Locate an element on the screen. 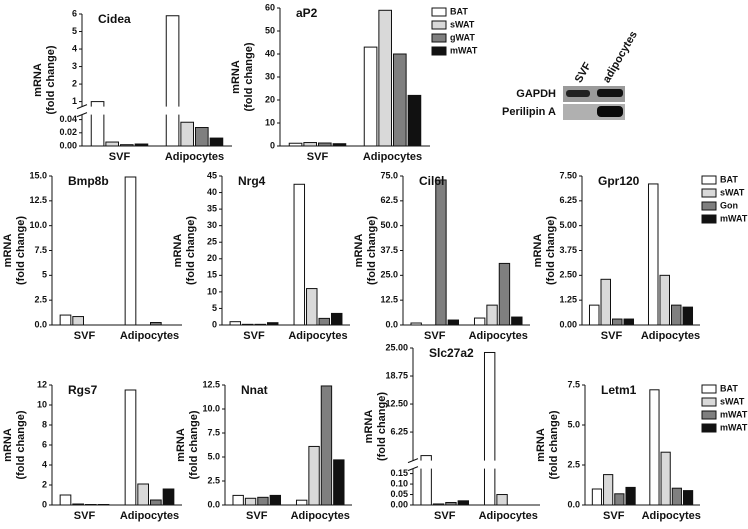 The width and height of the screenshot is (748, 529). y-tick-label: 25.0 is located at coordinates (389, 275).